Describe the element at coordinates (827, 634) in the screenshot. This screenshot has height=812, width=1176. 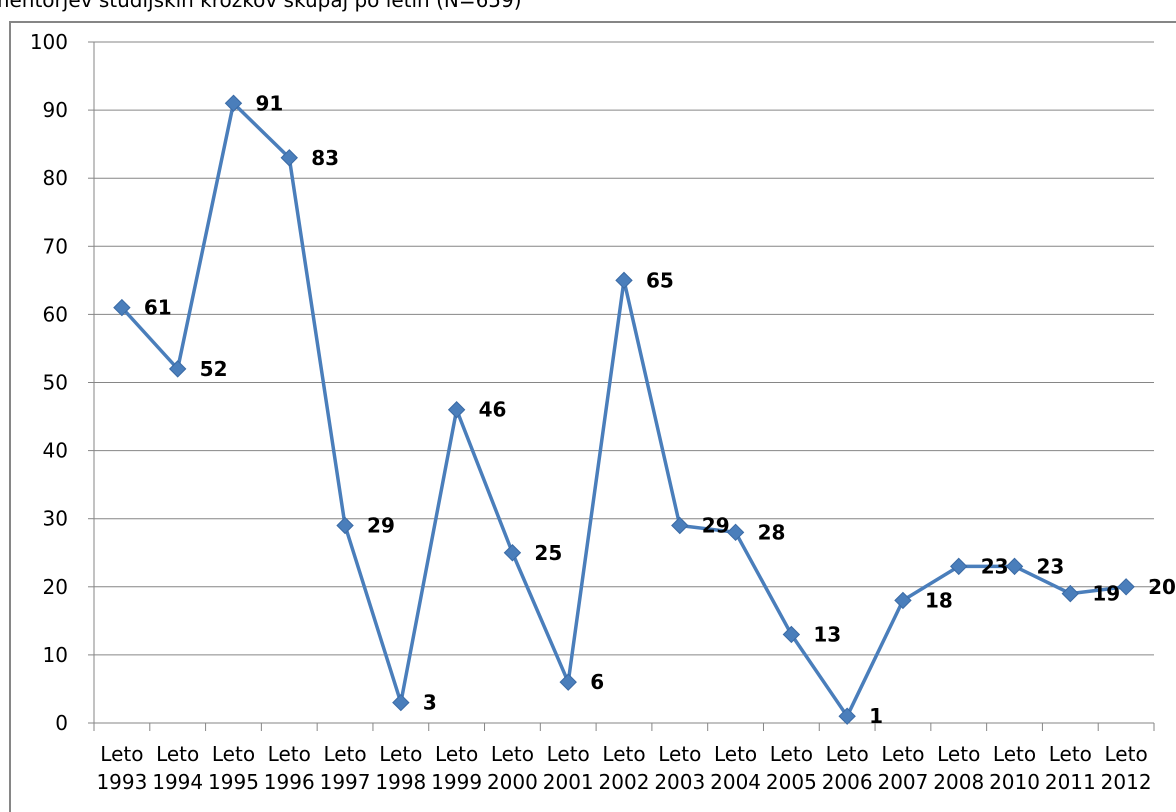
I see `data-label: 13` at that location.